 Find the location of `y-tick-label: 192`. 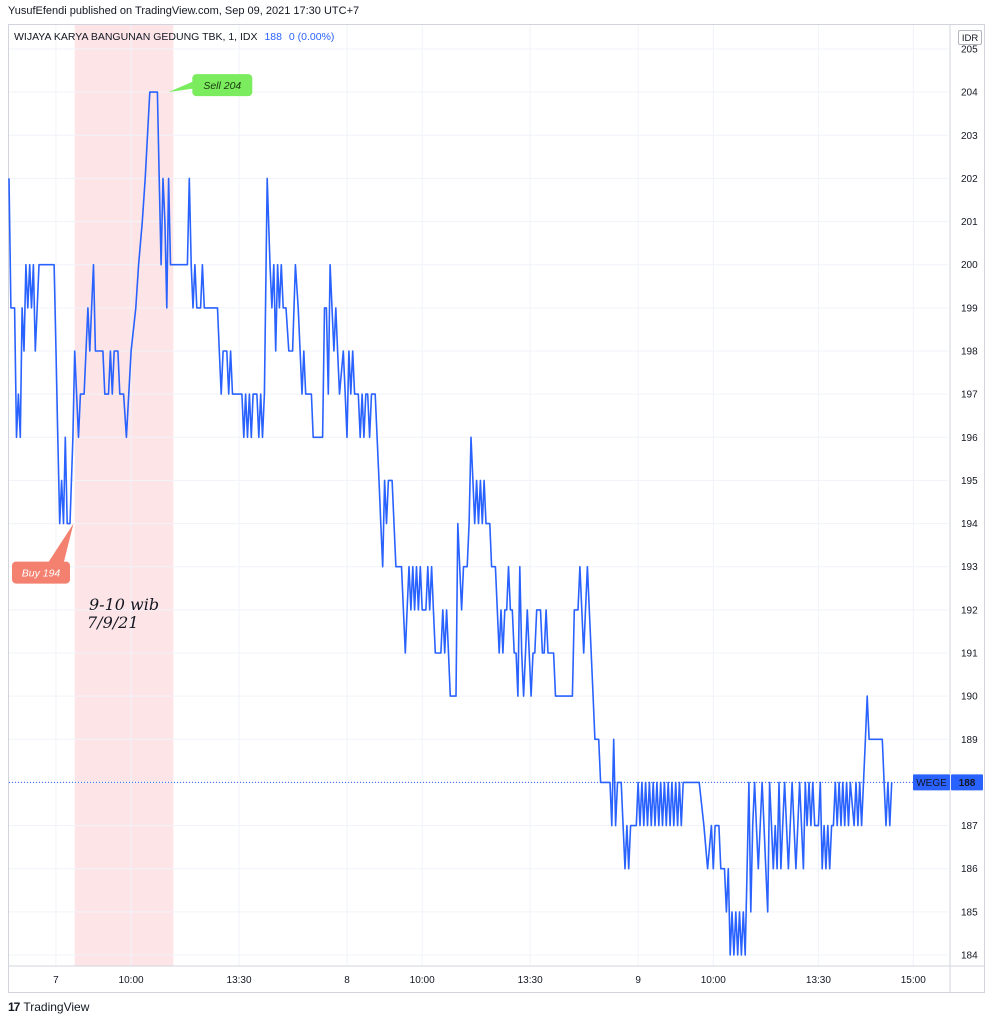

y-tick-label: 192 is located at coordinates (969, 610).